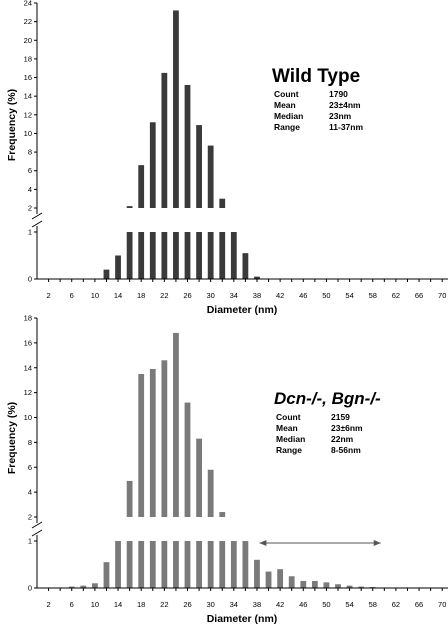  Describe the element at coordinates (345, 105) in the screenshot. I see `stat-value: 23±4nm` at that location.